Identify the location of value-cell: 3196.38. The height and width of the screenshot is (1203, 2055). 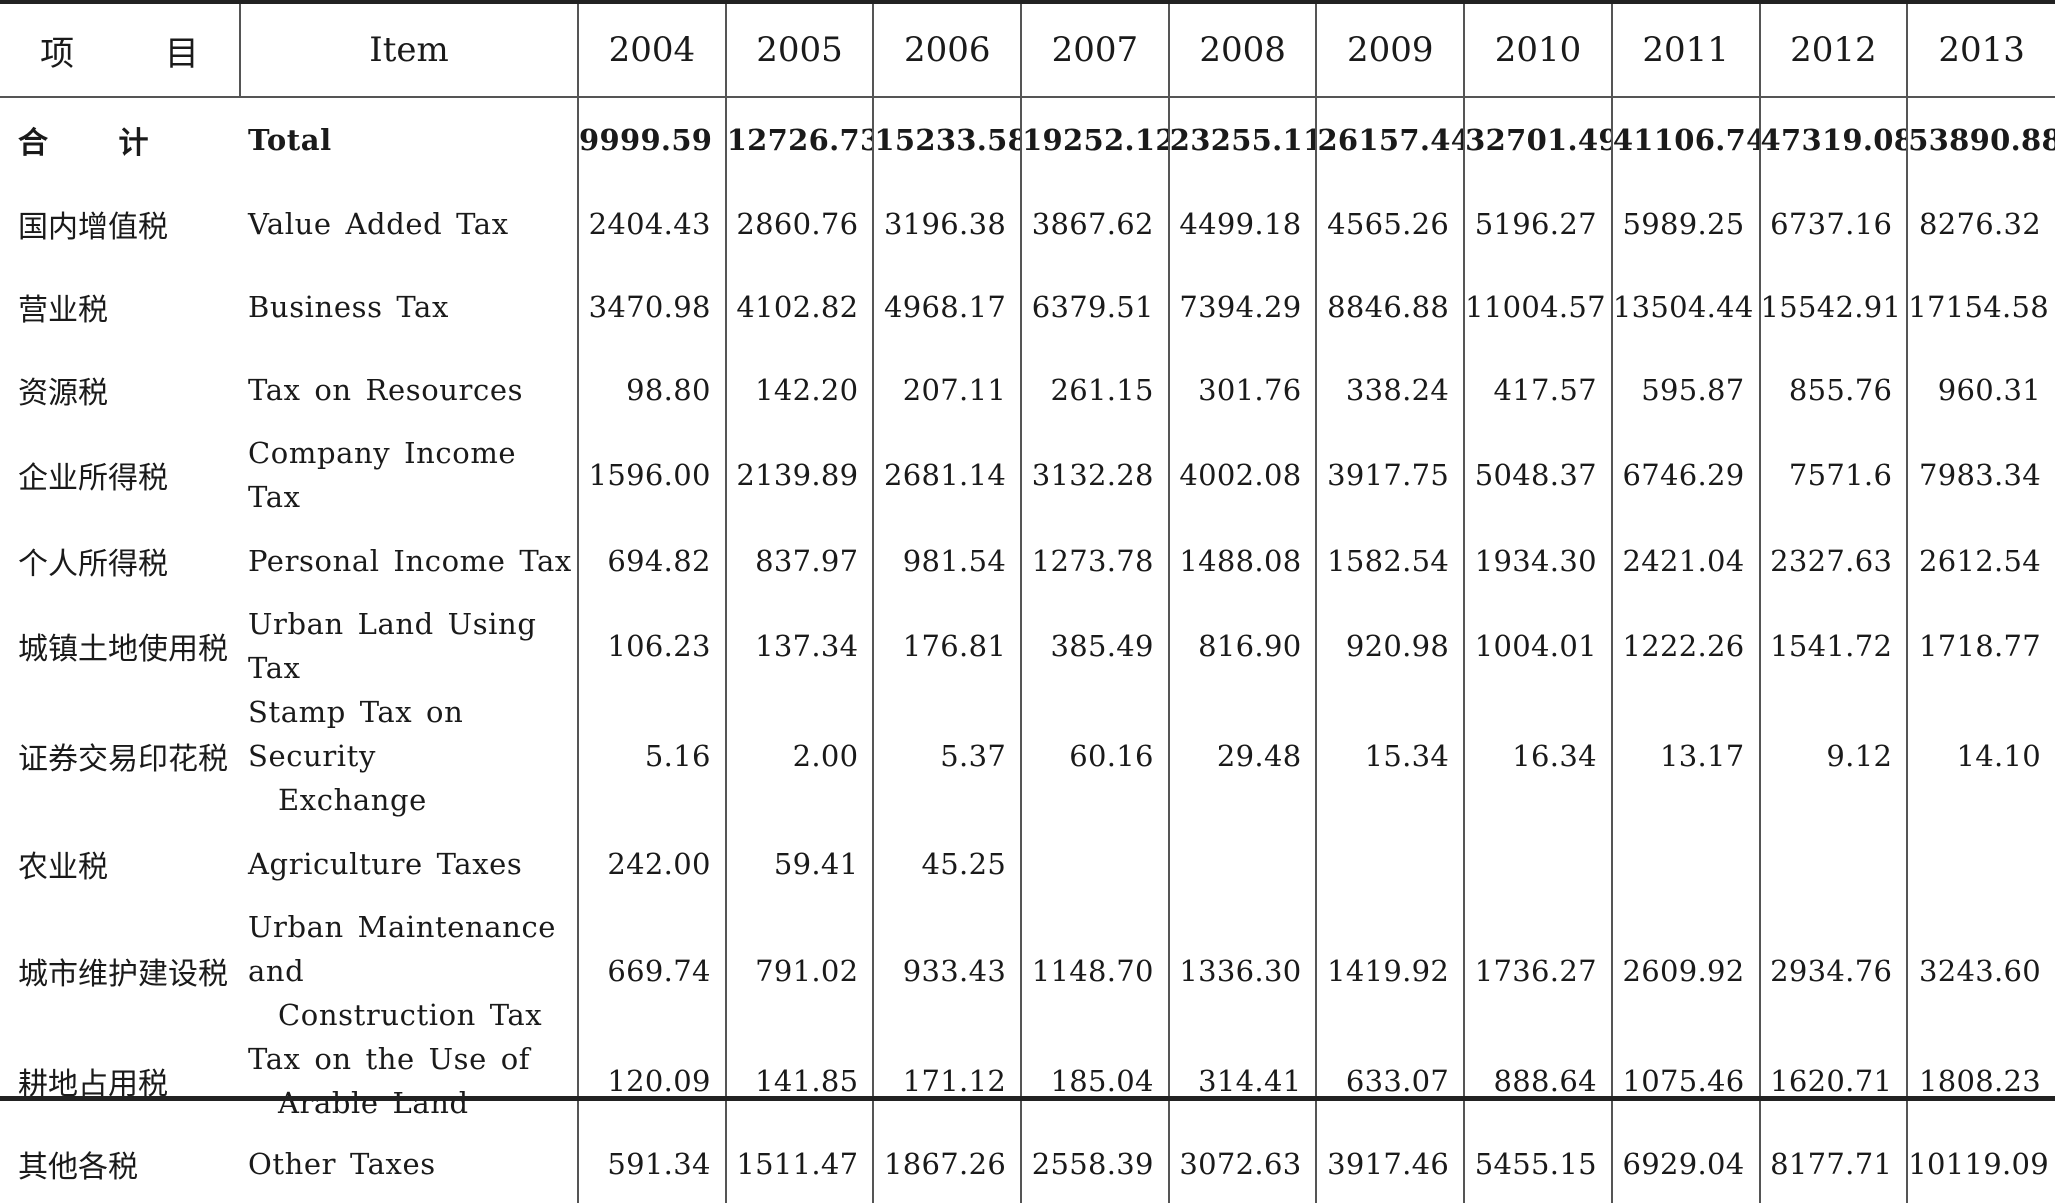
(947, 223).